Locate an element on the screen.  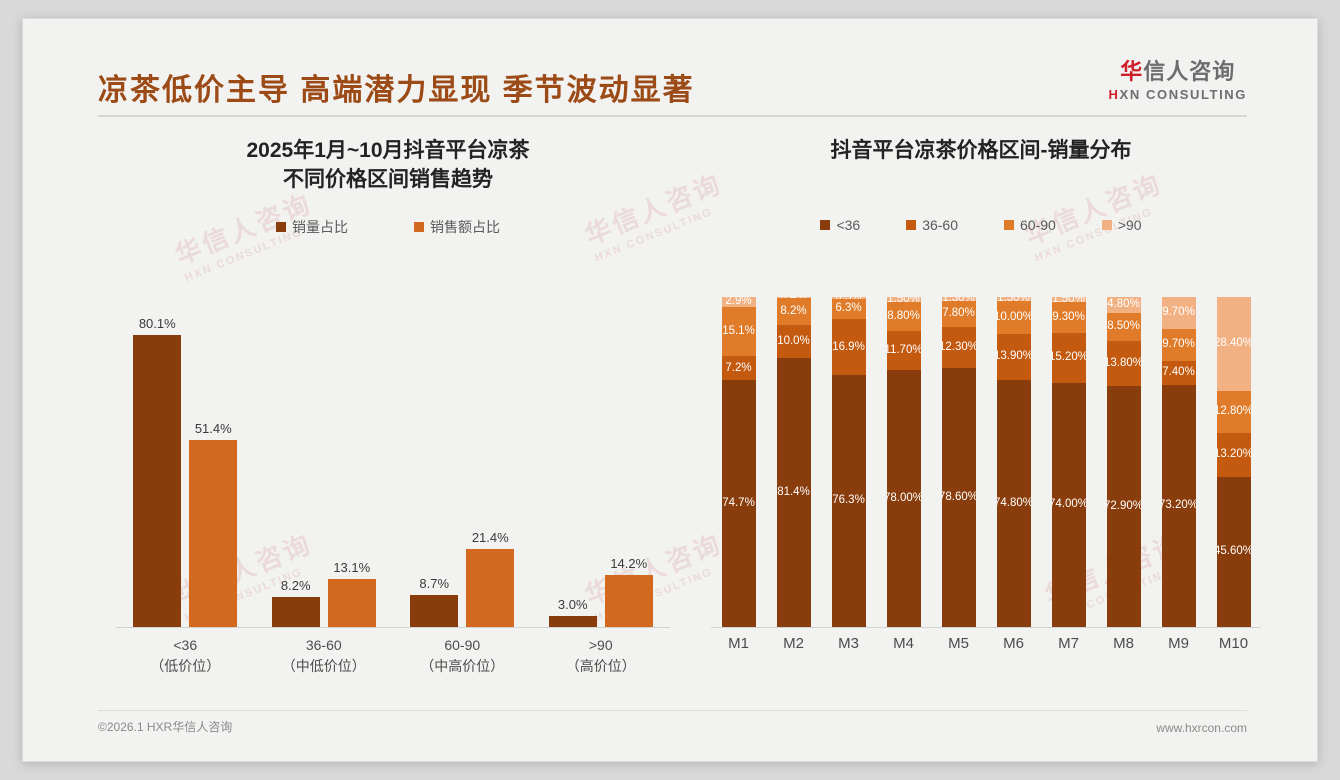
segment-value-label: 8.80% is located at coordinates (903, 315).